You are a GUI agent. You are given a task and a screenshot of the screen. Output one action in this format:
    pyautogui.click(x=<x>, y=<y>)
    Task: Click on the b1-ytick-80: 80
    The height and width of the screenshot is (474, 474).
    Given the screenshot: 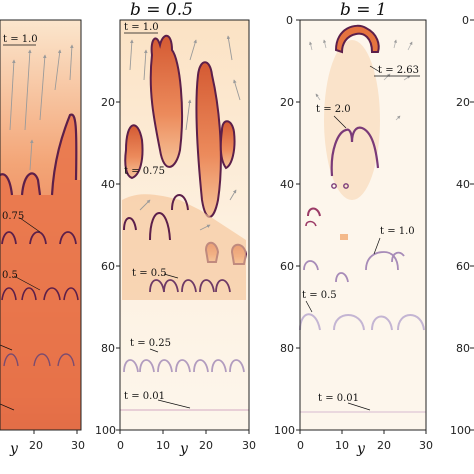 What is the action you would take?
    pyautogui.click(x=287, y=348)
    